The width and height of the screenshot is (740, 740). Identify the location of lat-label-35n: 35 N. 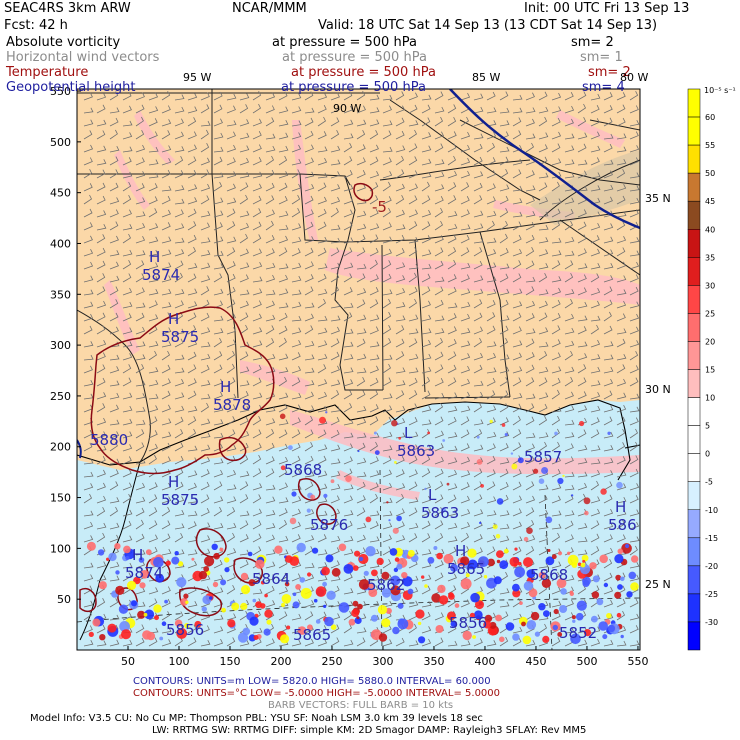
(658, 198).